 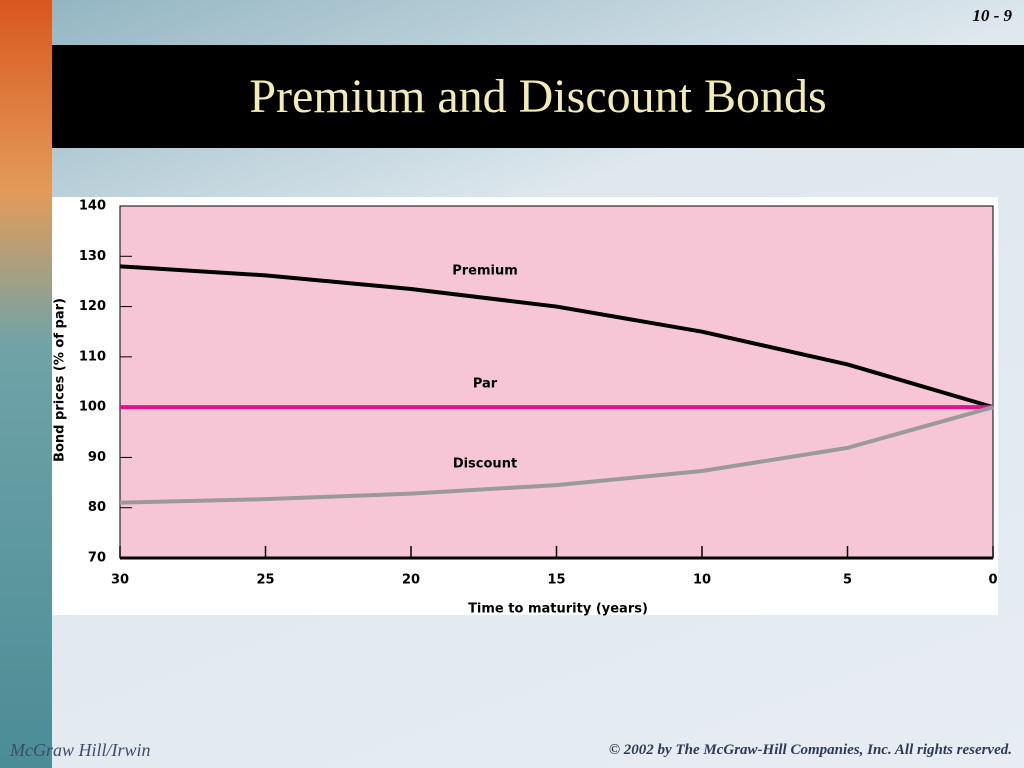 I want to click on decoration-strip, so click(x=26, y=384).